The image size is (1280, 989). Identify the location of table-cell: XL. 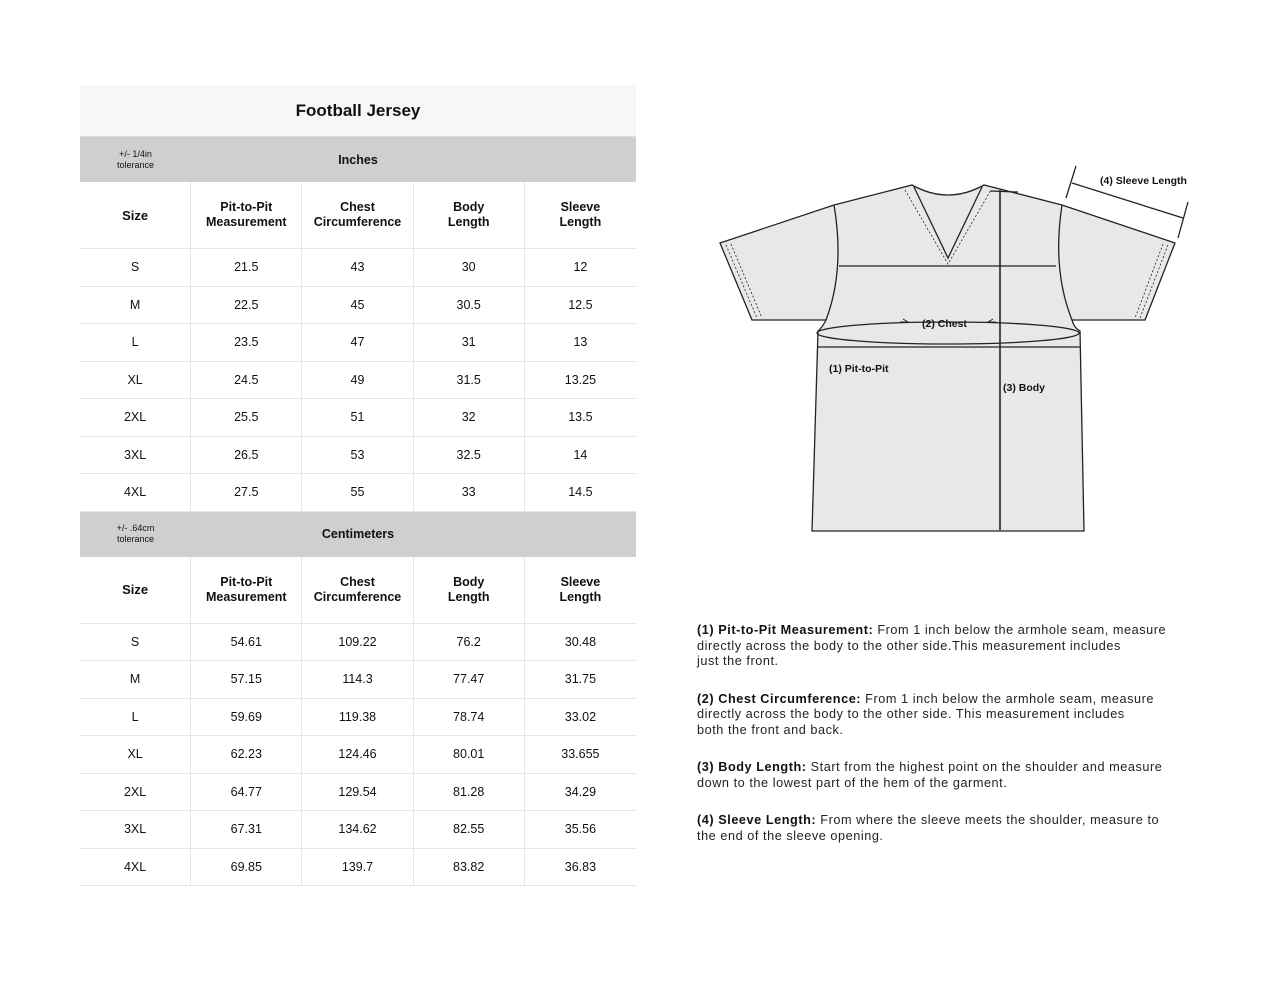
(136, 755).